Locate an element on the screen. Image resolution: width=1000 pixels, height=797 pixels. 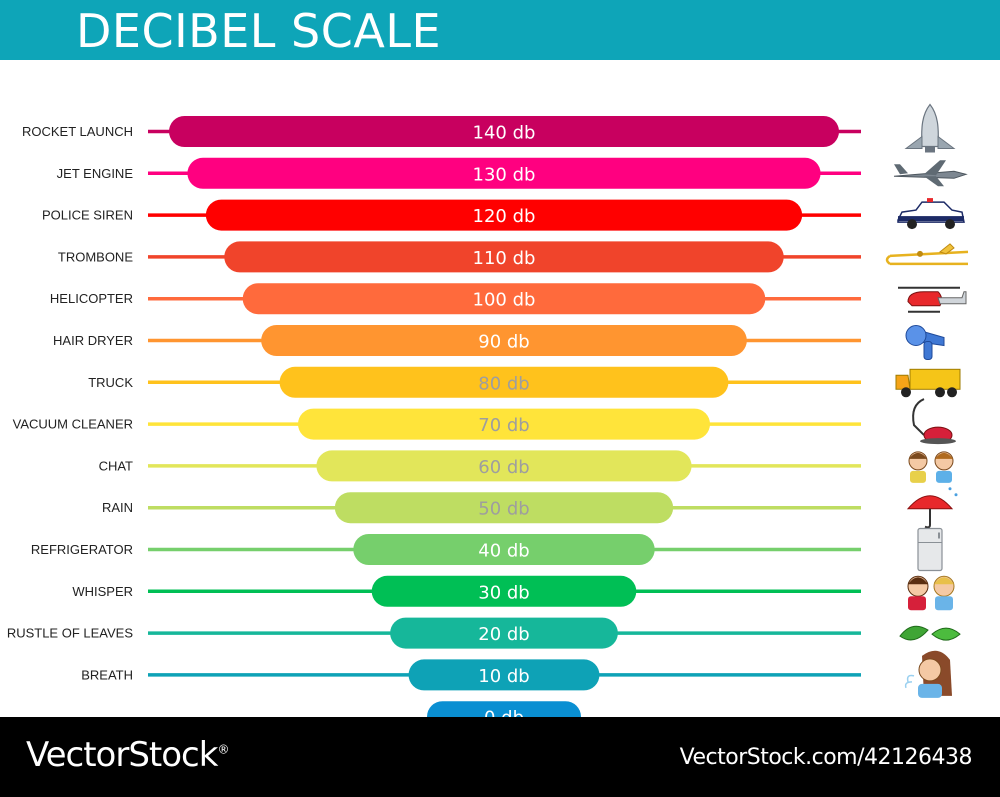
vacuum-icon is located at coordinates (934, 421).